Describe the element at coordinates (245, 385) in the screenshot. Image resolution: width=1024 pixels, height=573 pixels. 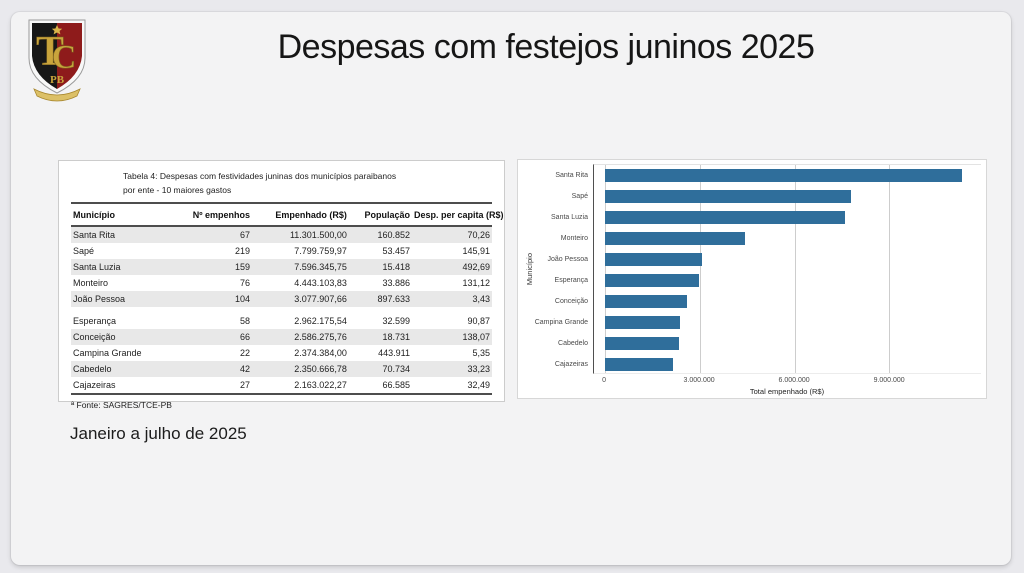
I see `table-cell: 27` at that location.